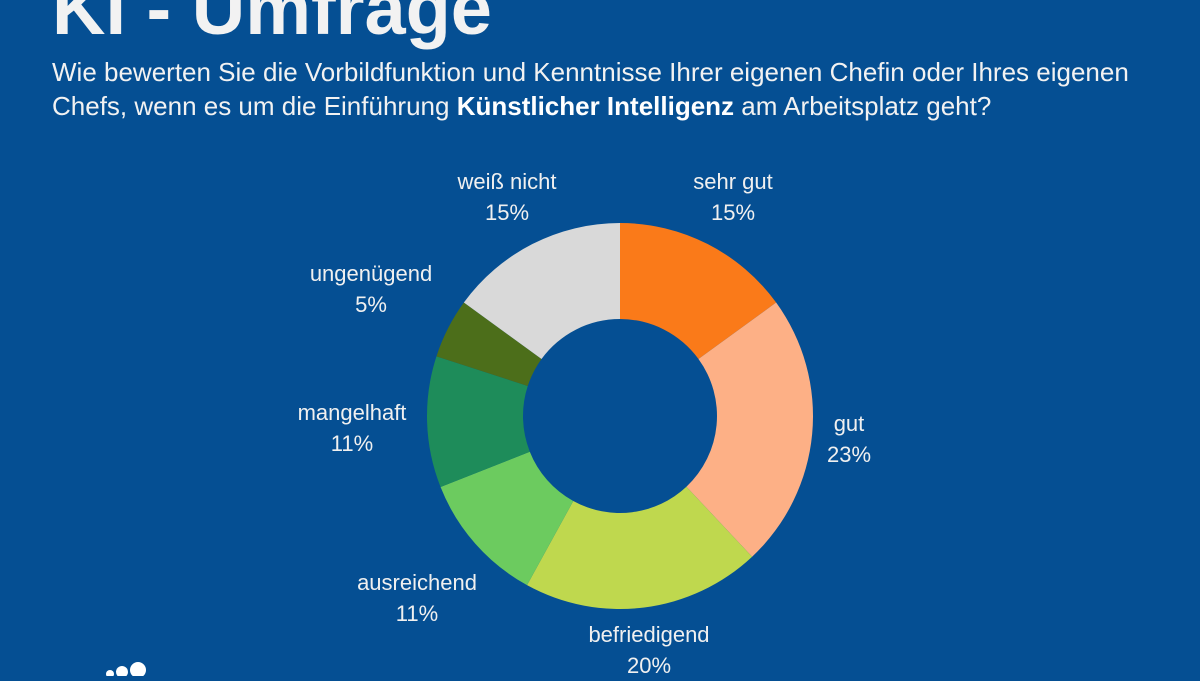 This screenshot has width=1200, height=681. What do you see at coordinates (371, 289) in the screenshot?
I see `slice-label: ungenügend 5%` at bounding box center [371, 289].